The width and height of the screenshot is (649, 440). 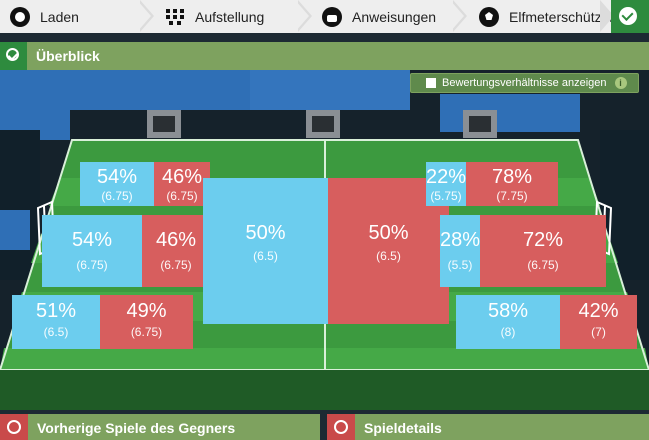 I want to click on zone-pct: 42%, so click(x=598, y=311).